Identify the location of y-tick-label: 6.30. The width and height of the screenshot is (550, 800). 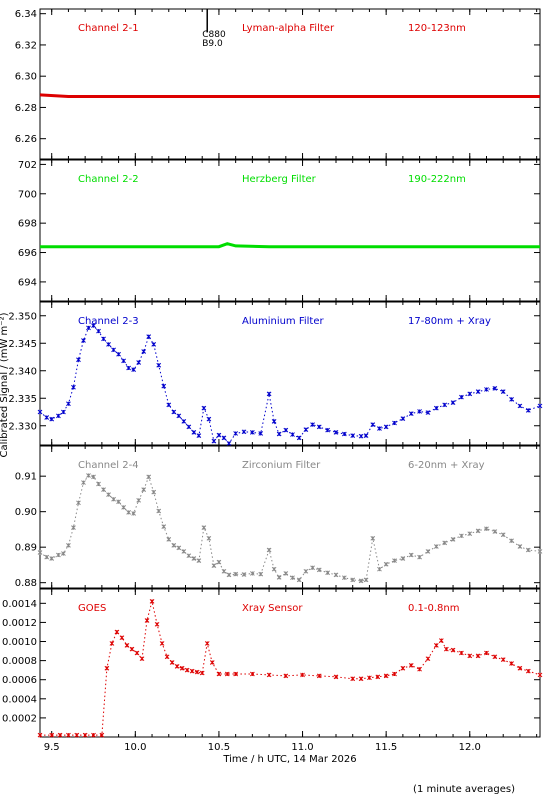
(26, 77).